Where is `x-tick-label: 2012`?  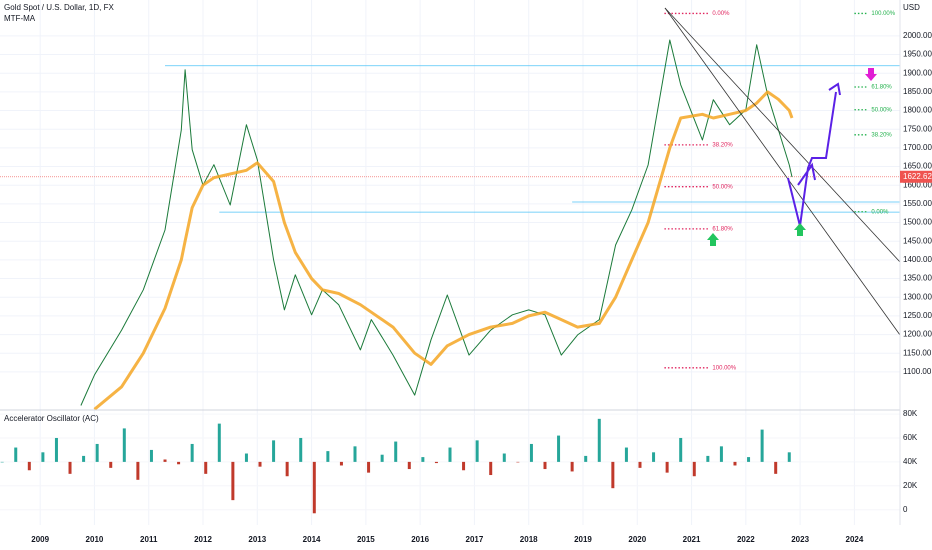 x-tick-label: 2012 is located at coordinates (203, 539).